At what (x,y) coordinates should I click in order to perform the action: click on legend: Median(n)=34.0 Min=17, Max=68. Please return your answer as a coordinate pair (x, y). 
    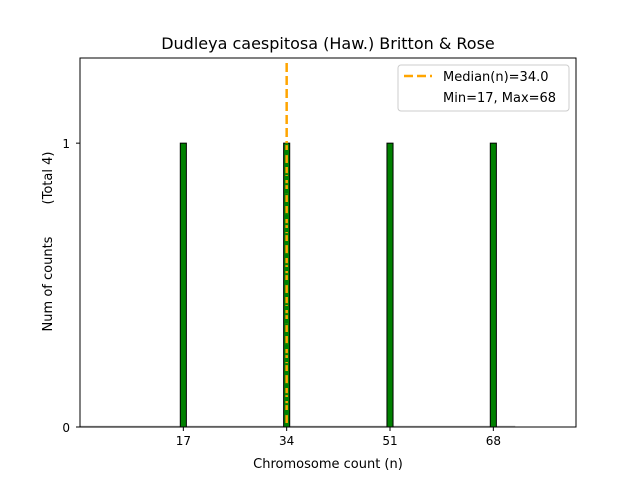
    Looking at the image, I should click on (483, 88).